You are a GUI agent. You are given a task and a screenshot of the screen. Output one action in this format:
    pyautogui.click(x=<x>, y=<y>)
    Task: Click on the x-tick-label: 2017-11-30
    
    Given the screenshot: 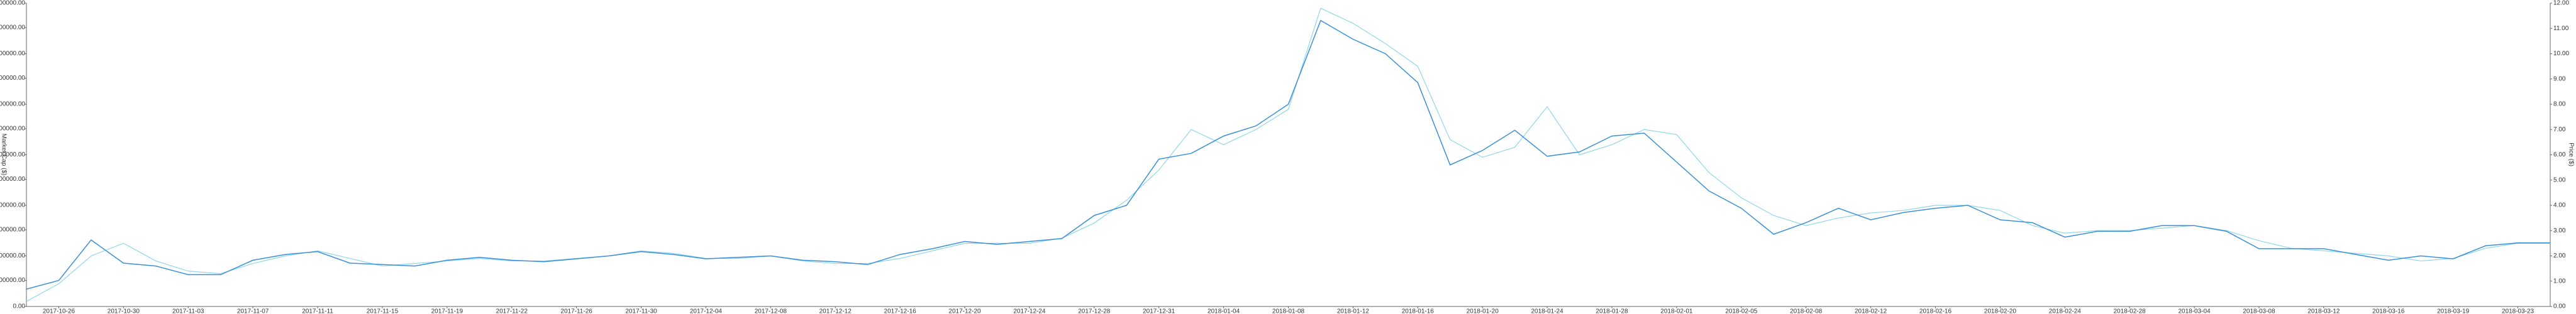 What is the action you would take?
    pyautogui.click(x=641, y=311)
    